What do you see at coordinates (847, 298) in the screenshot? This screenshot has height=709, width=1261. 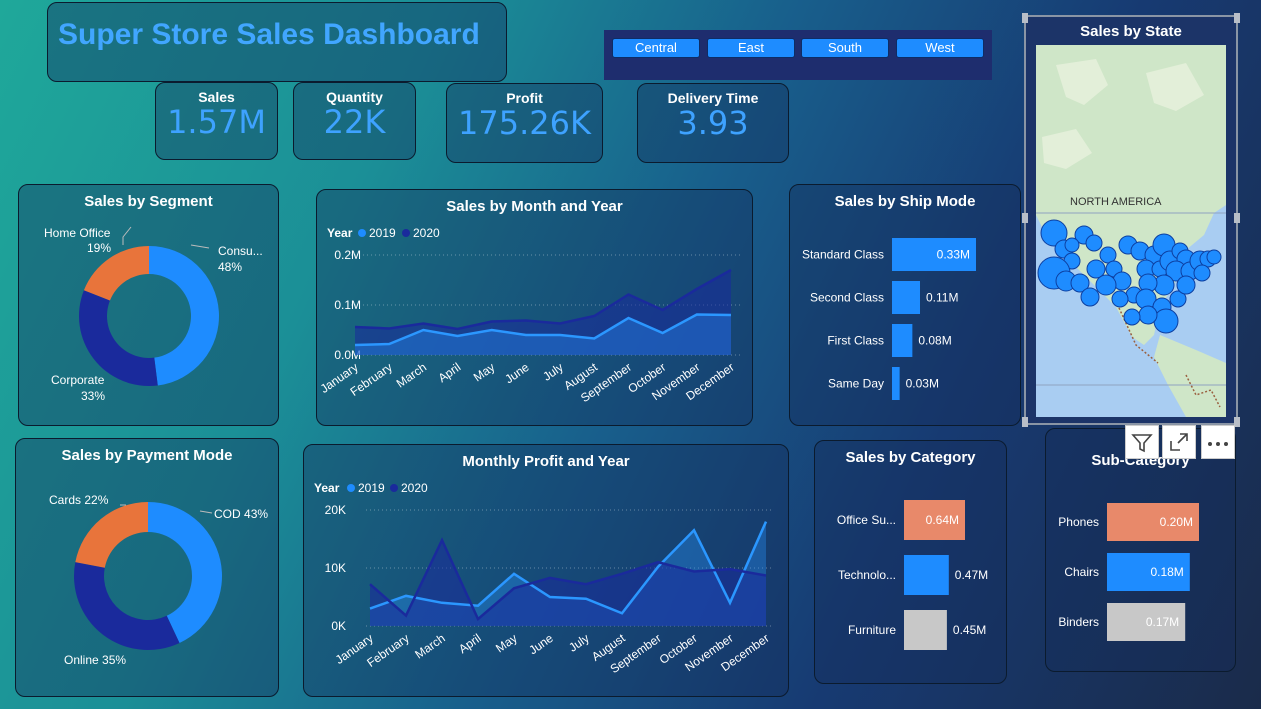 I see `category-label: Second Class` at bounding box center [847, 298].